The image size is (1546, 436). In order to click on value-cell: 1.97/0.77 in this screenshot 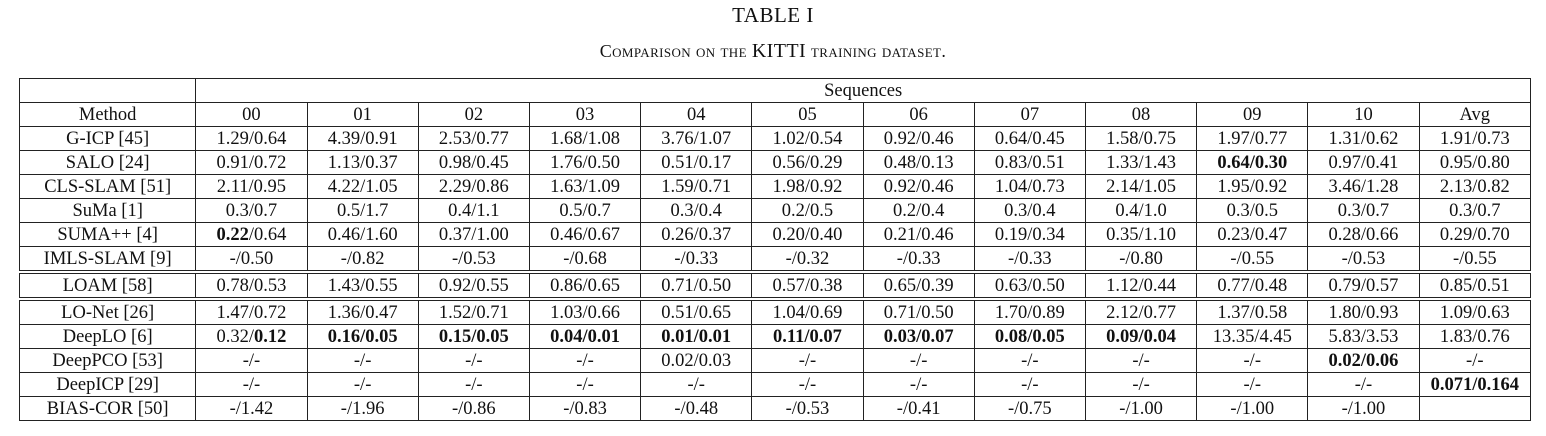, I will do `click(1252, 138)`.